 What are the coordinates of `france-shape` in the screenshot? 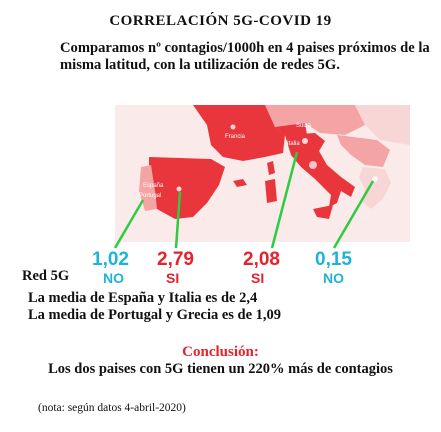 It's located at (239, 133).